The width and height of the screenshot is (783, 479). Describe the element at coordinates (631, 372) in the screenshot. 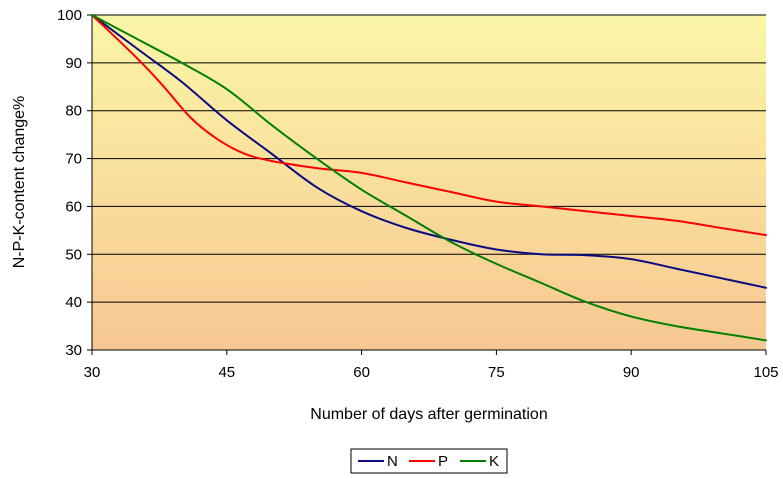

I see `x-tick-label-90: 90` at that location.